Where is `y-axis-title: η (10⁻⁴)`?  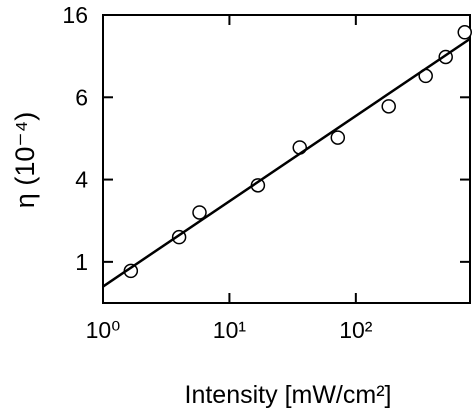
y-axis-title: η (10⁻⁴) is located at coordinates (25, 160).